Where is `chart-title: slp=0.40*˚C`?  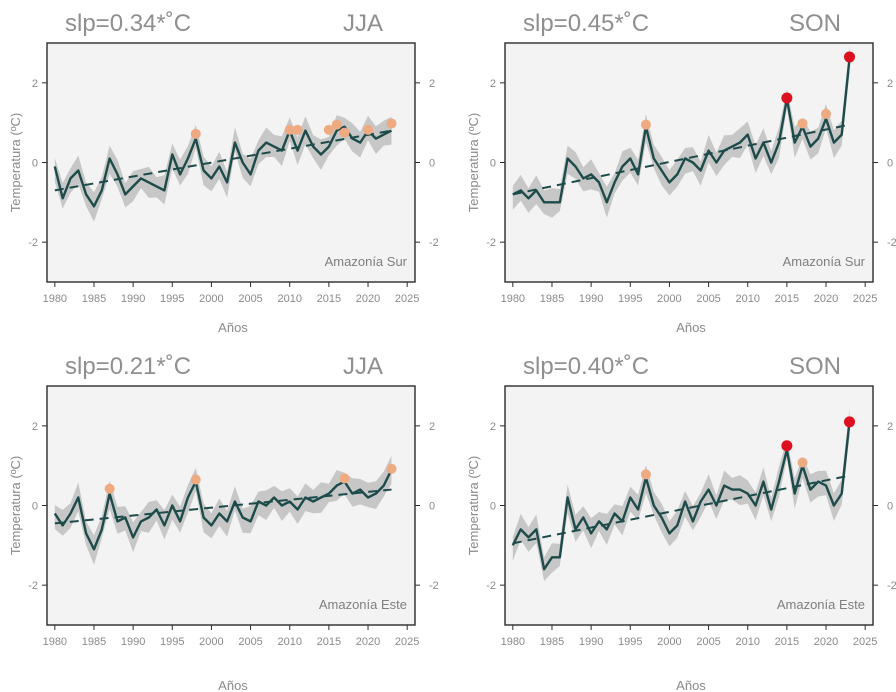 chart-title: slp=0.40*˚C is located at coordinates (586, 366).